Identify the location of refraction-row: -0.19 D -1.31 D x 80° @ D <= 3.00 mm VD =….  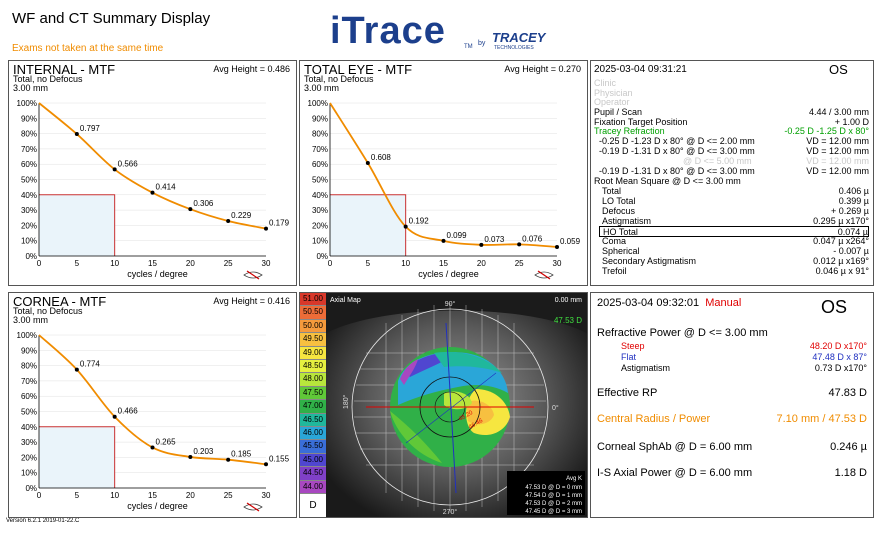
(732, 151).